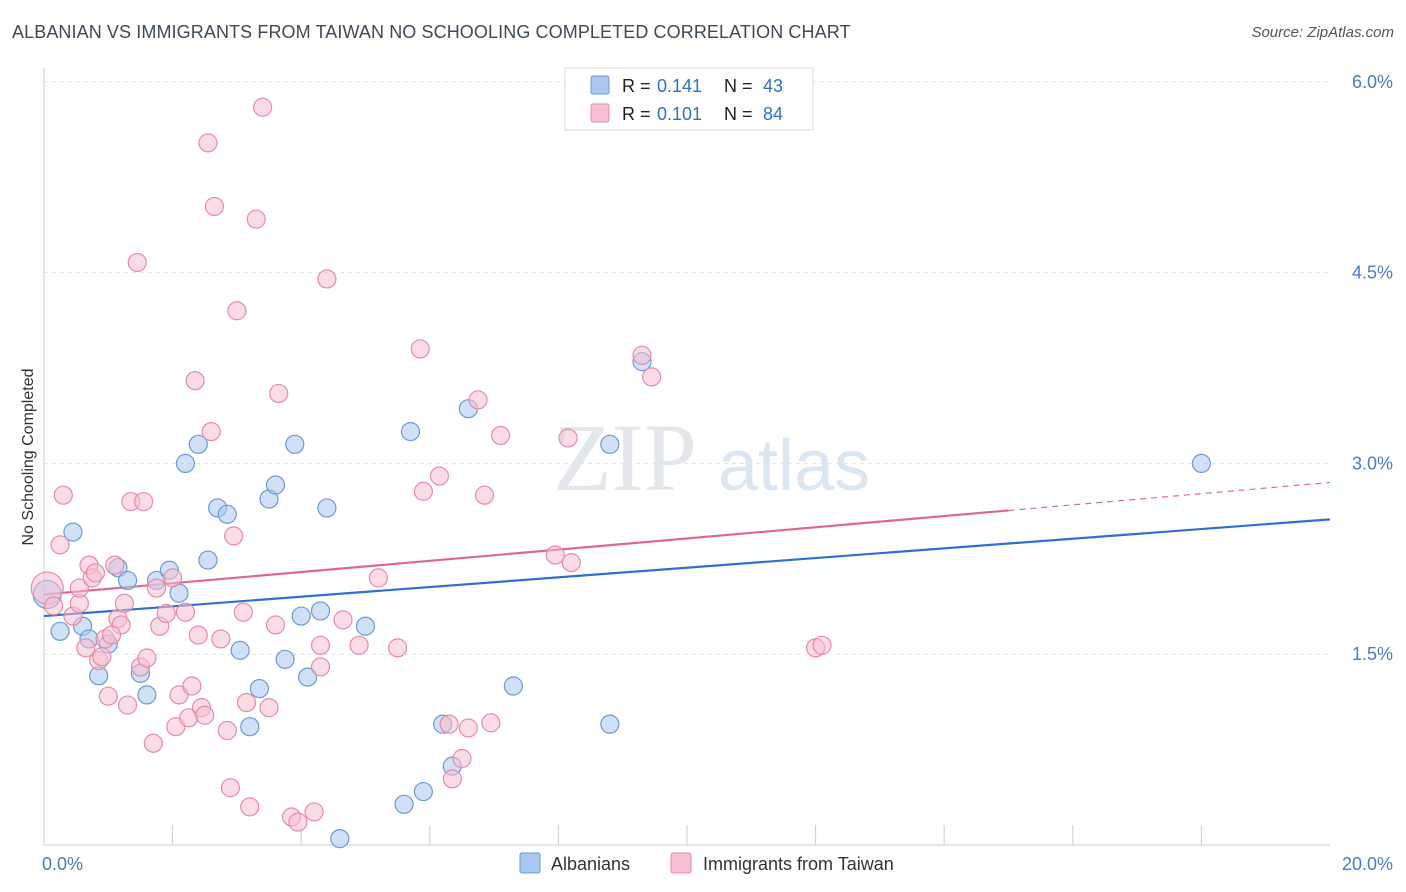 The width and height of the screenshot is (1406, 892). I want to click on legend-r-value: 0.141, so click(679, 86).